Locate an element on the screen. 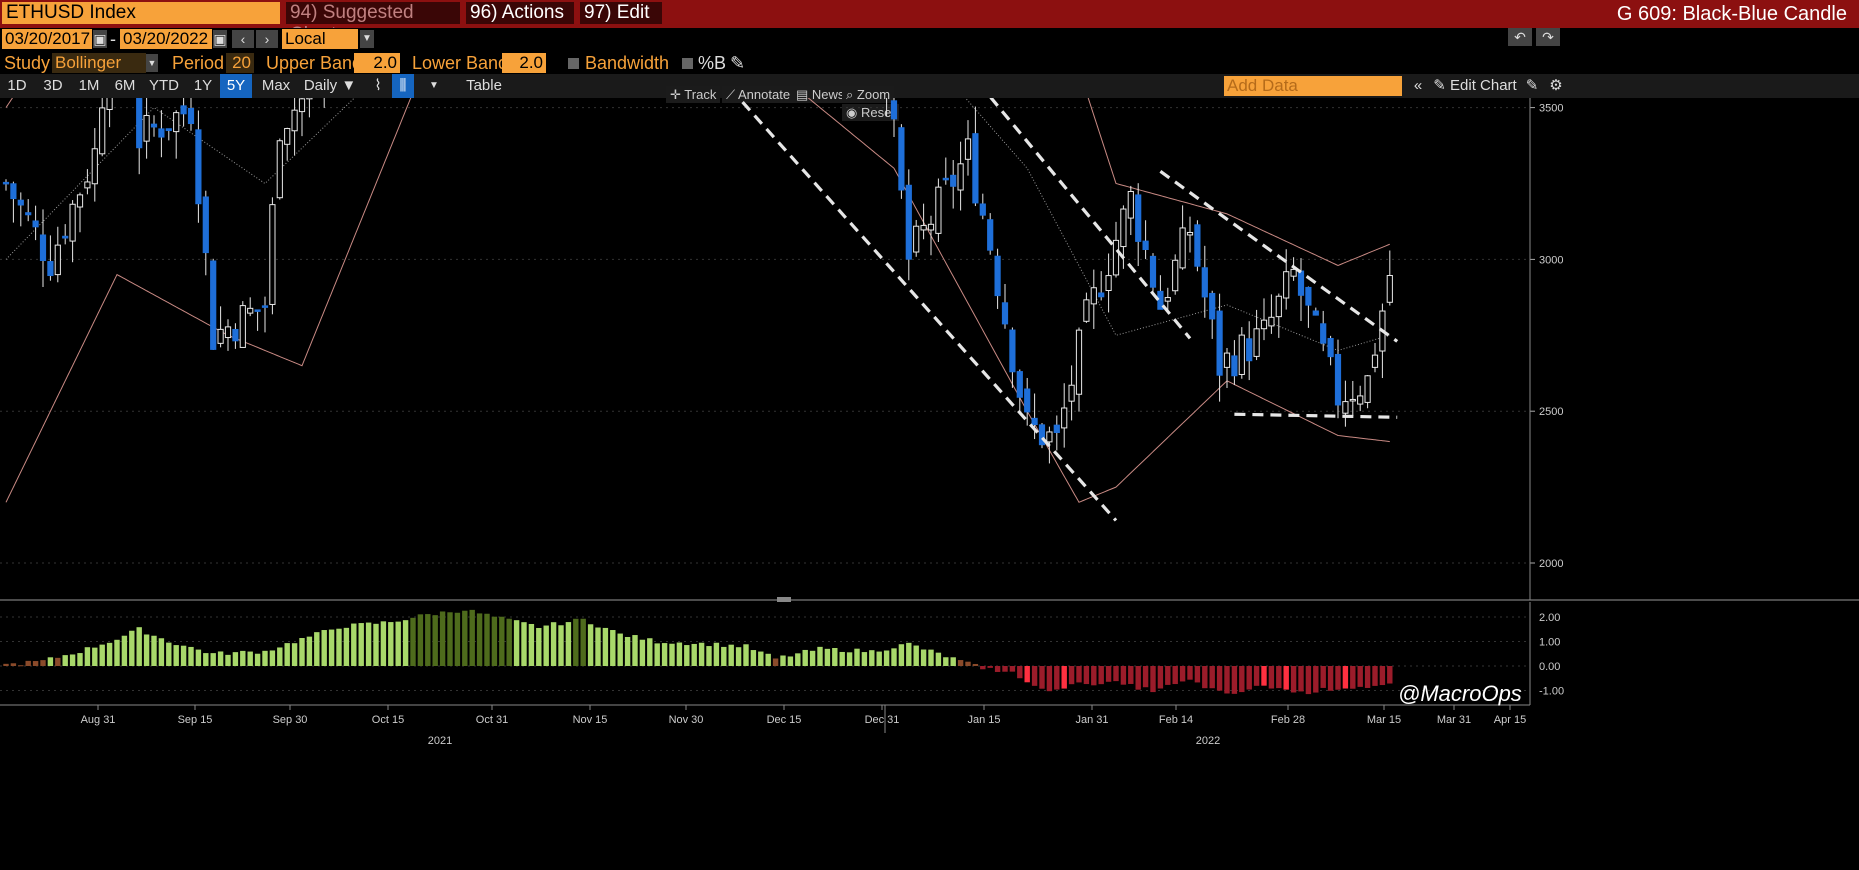  reset-icon: ◉ is located at coordinates (852, 112).